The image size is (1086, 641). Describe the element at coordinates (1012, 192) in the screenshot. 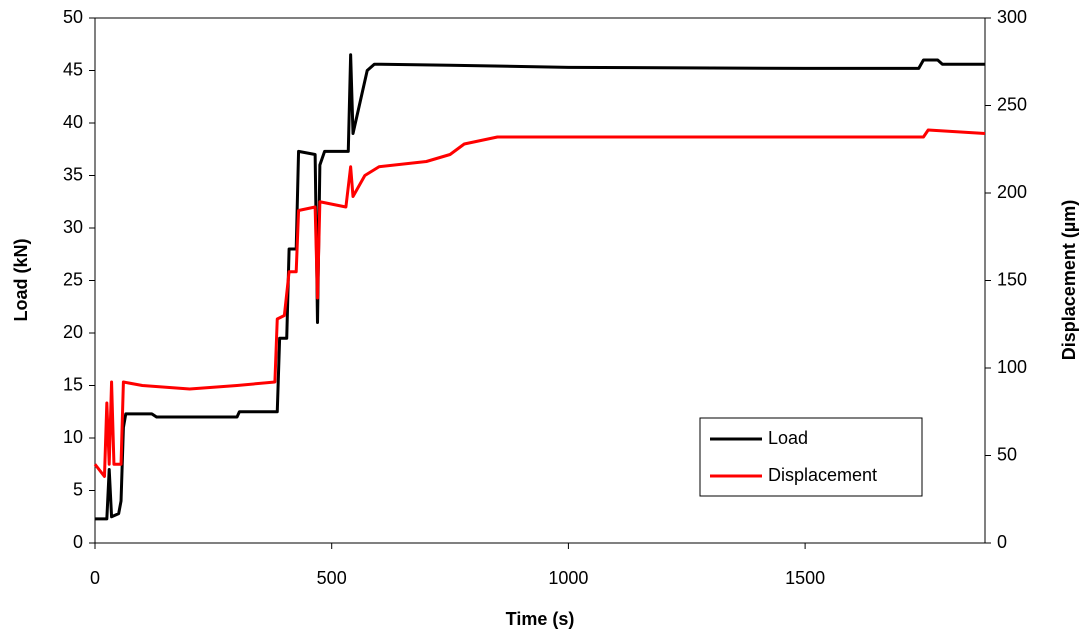

I see `y2-tick-label: 200` at that location.